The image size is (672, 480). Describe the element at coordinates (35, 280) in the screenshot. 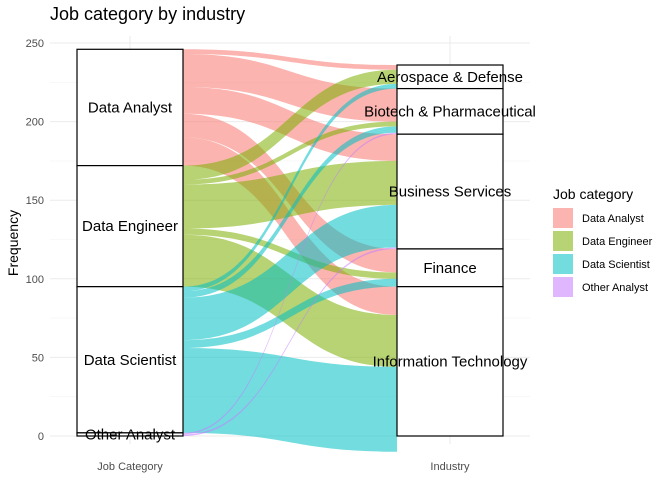

I see `y-tick-label: 100` at that location.